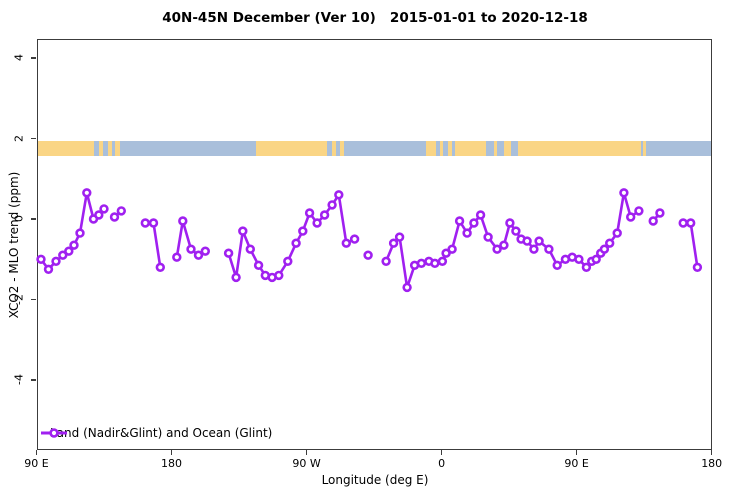 The width and height of the screenshot is (750, 500). I want to click on y-tick-label: -4, so click(19, 379).